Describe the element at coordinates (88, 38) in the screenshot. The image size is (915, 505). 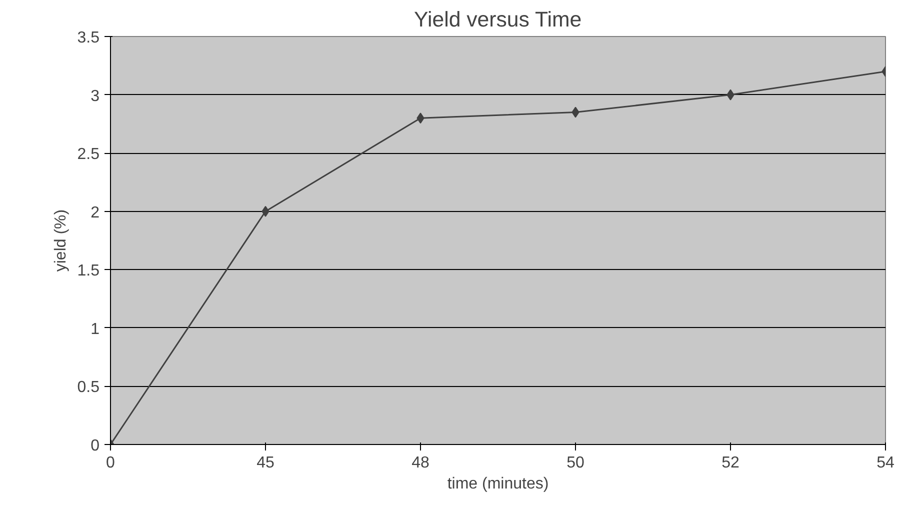
I see `y-tick-label: 3.5` at that location.